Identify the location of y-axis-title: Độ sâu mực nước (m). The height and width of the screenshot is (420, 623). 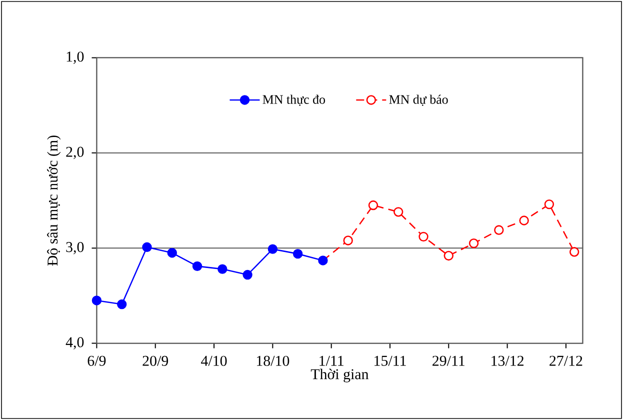
(54, 201).